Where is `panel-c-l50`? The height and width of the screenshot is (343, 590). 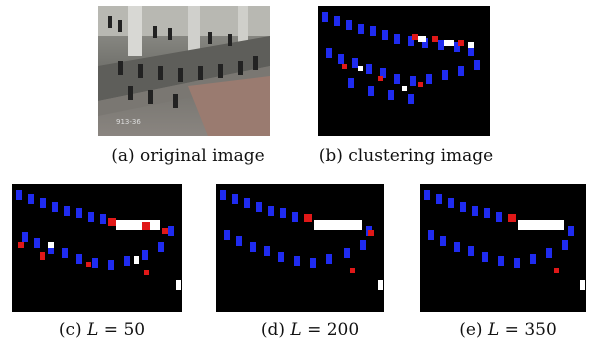
panel-c-l50 is located at coordinates (97, 248).